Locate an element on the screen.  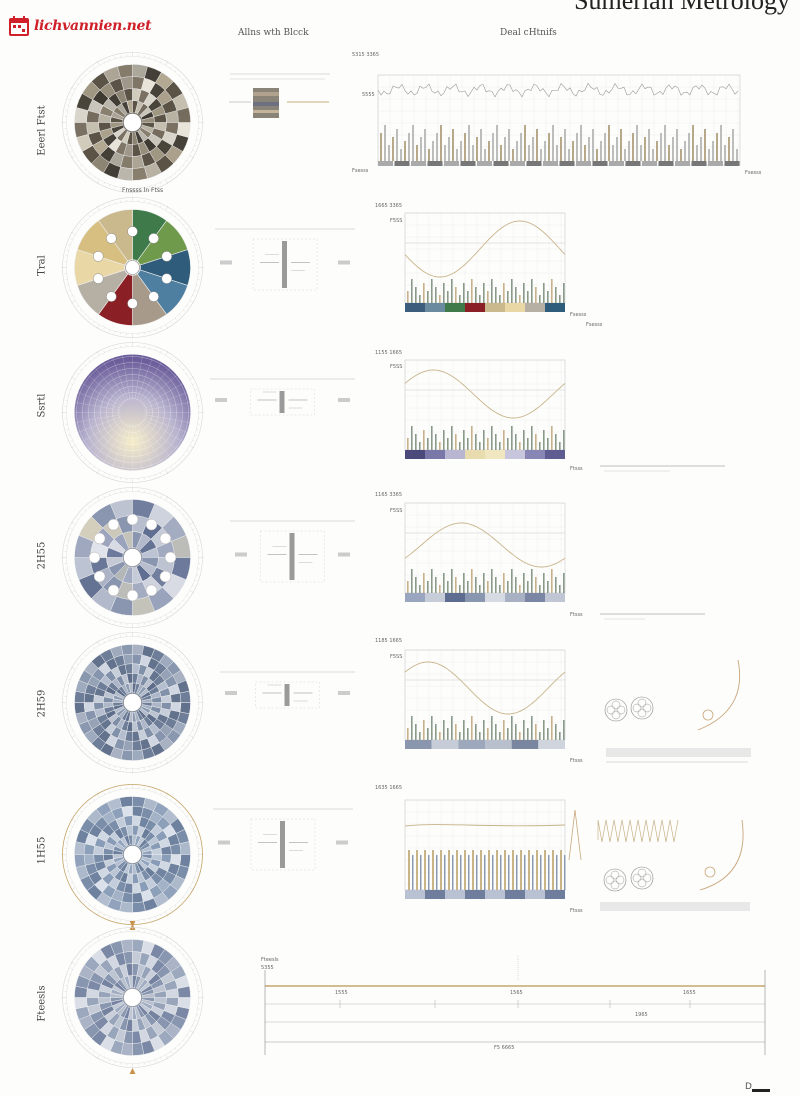
timeline-diagram is located at coordinates (515, 1005).